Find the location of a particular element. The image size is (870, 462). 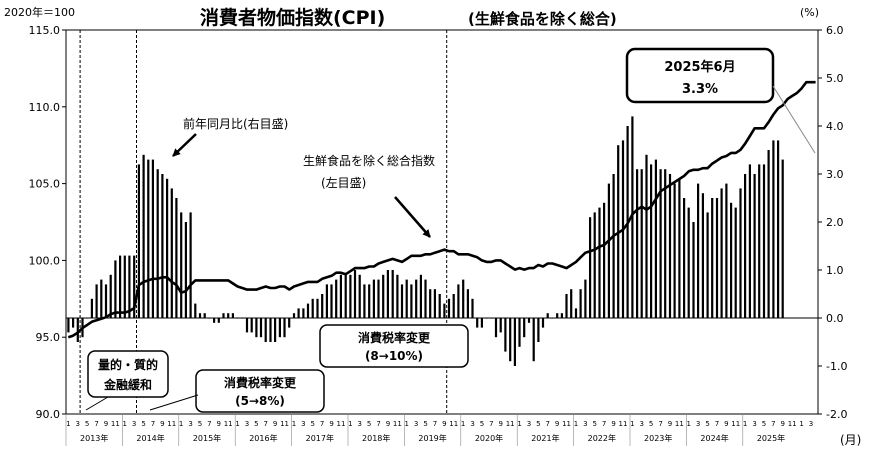

right-tick-label: 4.0 is located at coordinates (835, 126).